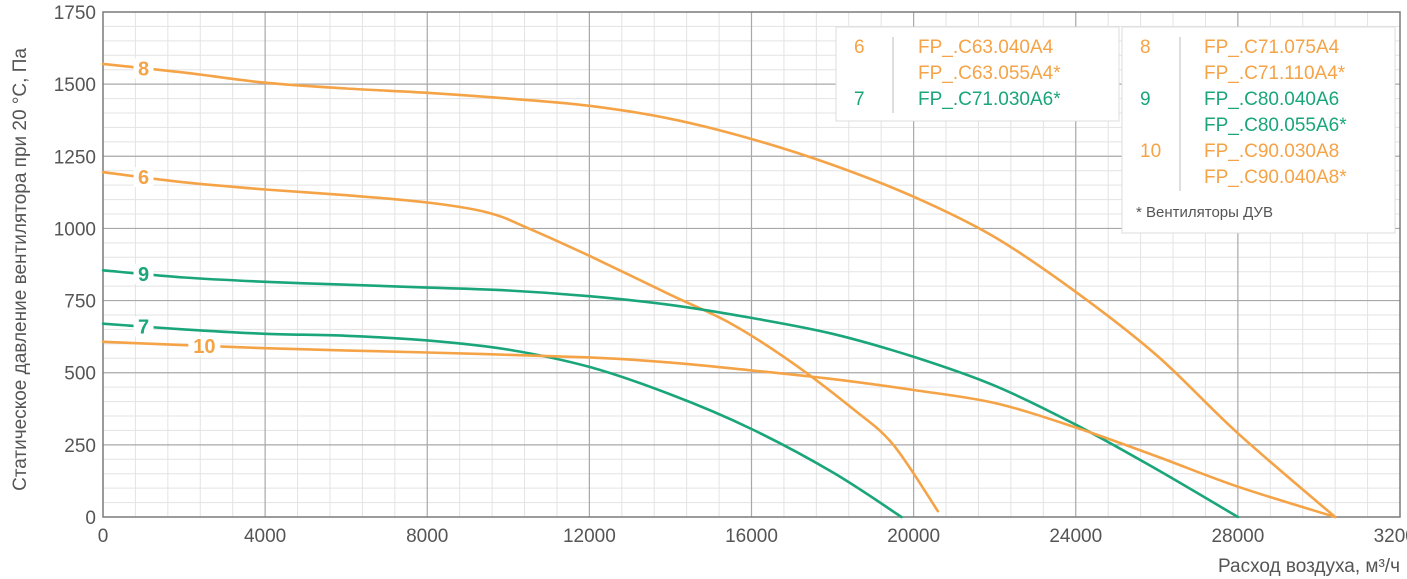 The width and height of the screenshot is (1407, 579). What do you see at coordinates (1145, 99) in the screenshot?
I see `legend-curve-number: 9` at bounding box center [1145, 99].